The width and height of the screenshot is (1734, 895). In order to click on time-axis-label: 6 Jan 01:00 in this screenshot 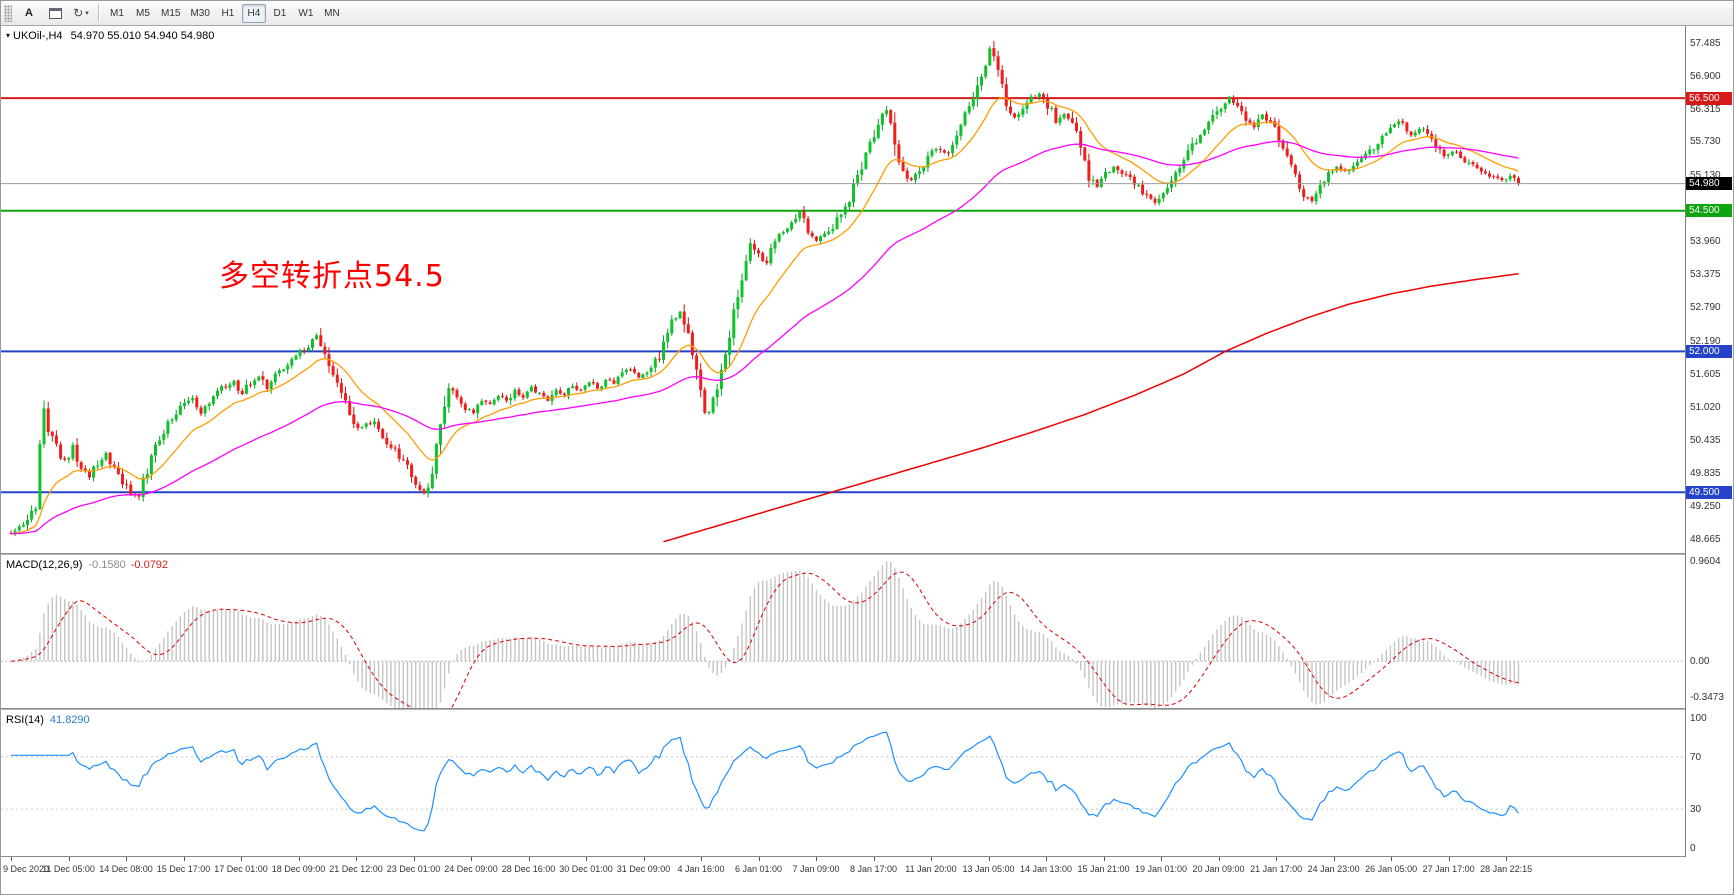, I will do `click(758, 869)`.